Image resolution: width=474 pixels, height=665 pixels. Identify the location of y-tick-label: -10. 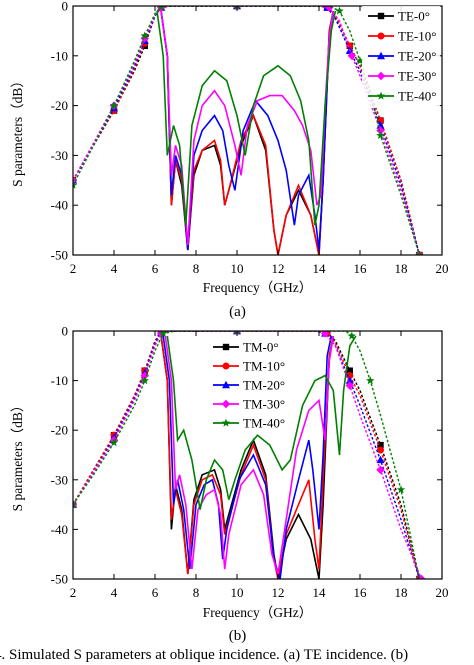
(59, 380).